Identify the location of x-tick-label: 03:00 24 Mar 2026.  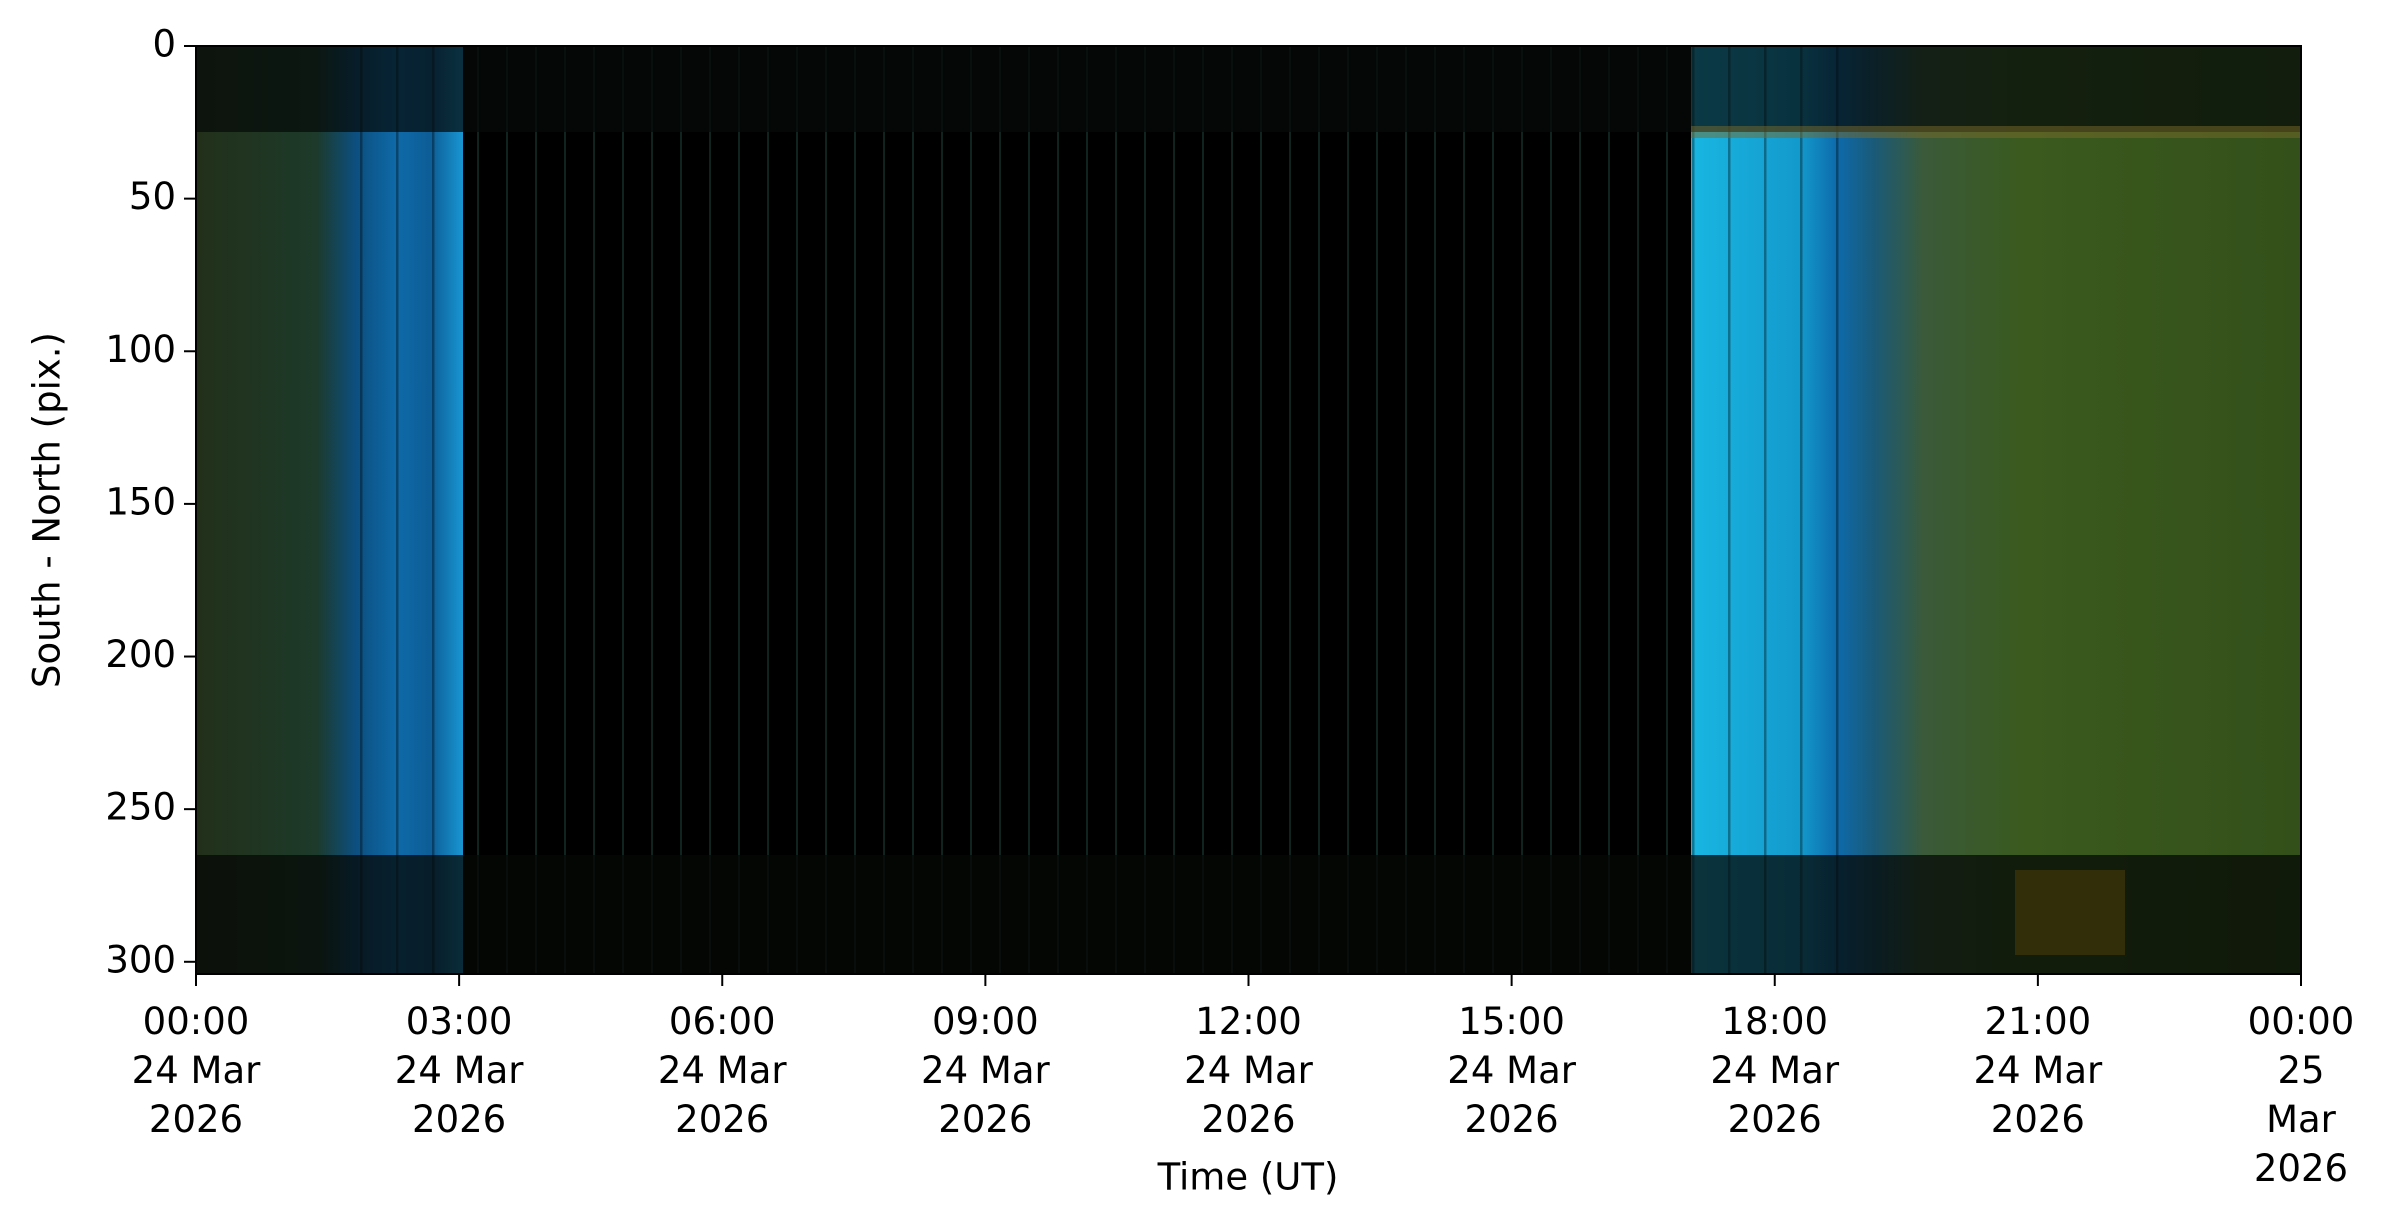
(459, 1070).